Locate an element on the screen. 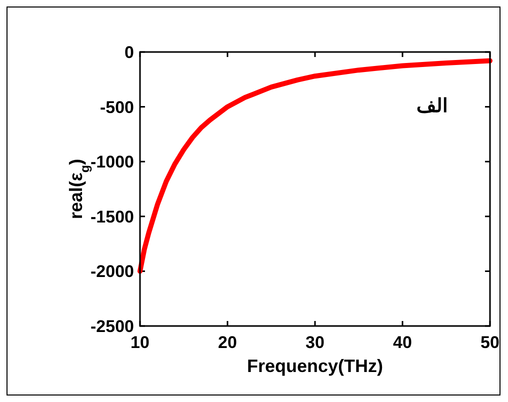 The height and width of the screenshot is (402, 508). y-tick-label: -2000 is located at coordinates (112, 272).